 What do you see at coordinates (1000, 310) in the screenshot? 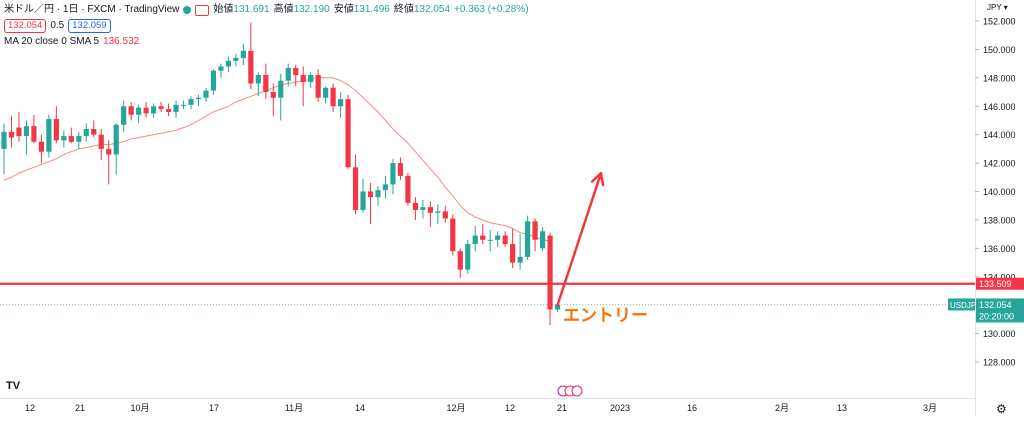
I see `price-tag-bg` at bounding box center [1000, 310].